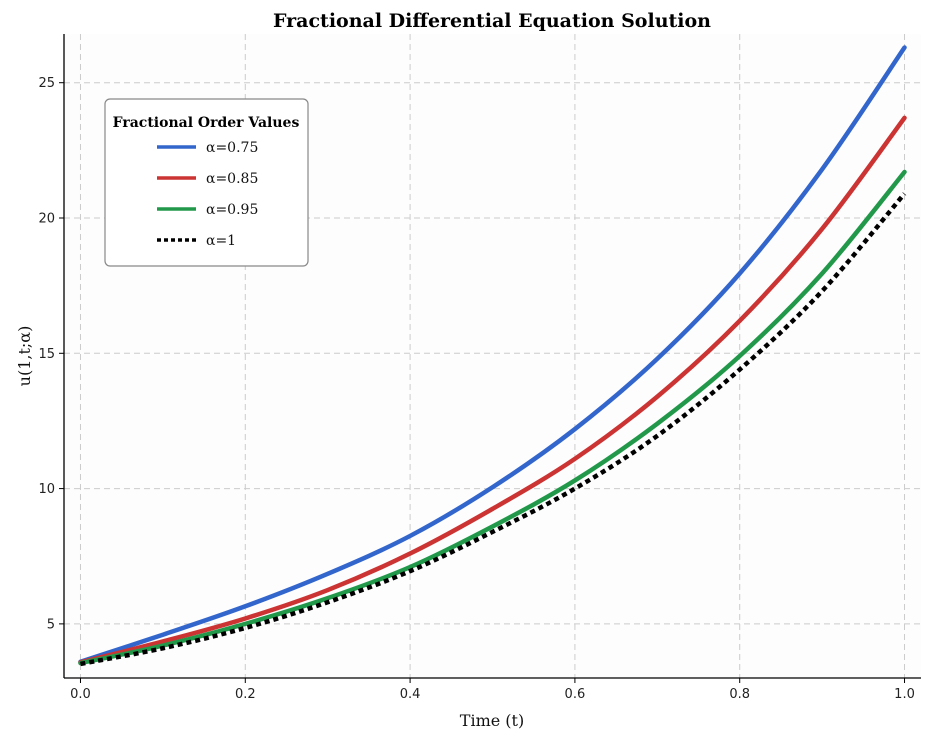 This screenshot has width=947, height=751. Describe the element at coordinates (46, 489) in the screenshot. I see `y-tick-label: 10` at that location.